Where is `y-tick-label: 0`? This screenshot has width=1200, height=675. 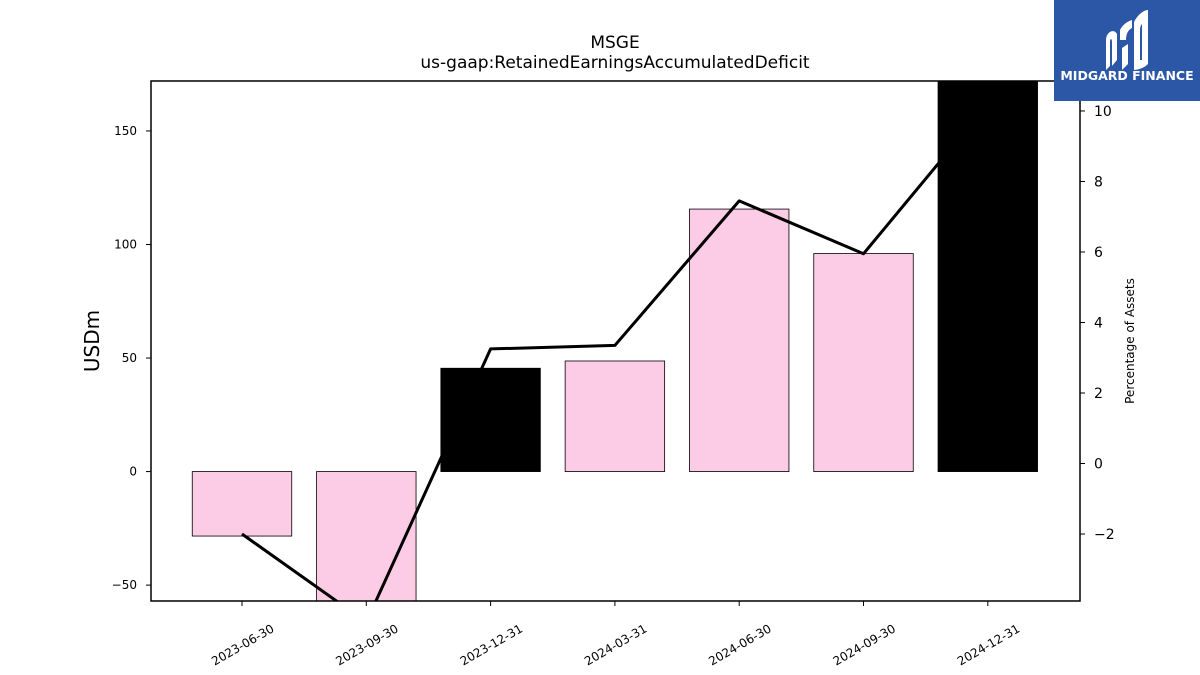
y-tick-label: 0 is located at coordinates (133, 472).